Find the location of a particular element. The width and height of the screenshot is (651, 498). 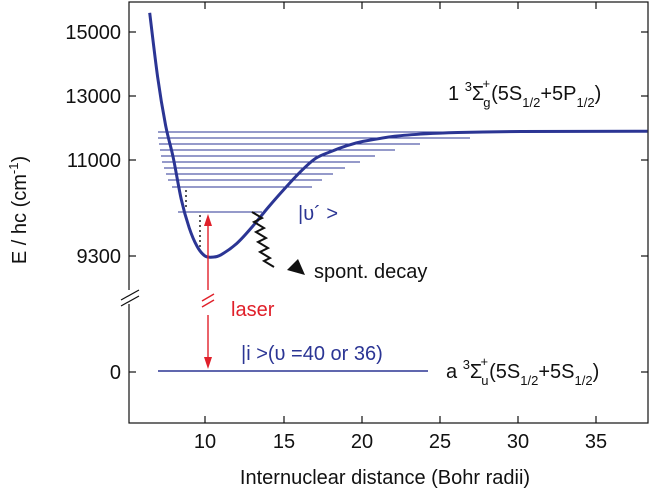

x-tick-label: 10 is located at coordinates (205, 442).